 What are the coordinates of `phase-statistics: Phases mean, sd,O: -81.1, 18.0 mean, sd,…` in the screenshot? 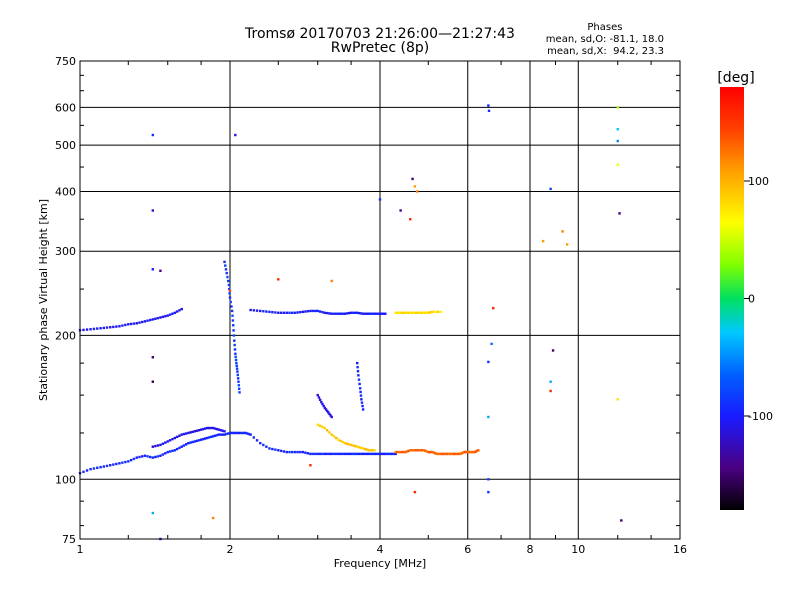 It's located at (605, 40).